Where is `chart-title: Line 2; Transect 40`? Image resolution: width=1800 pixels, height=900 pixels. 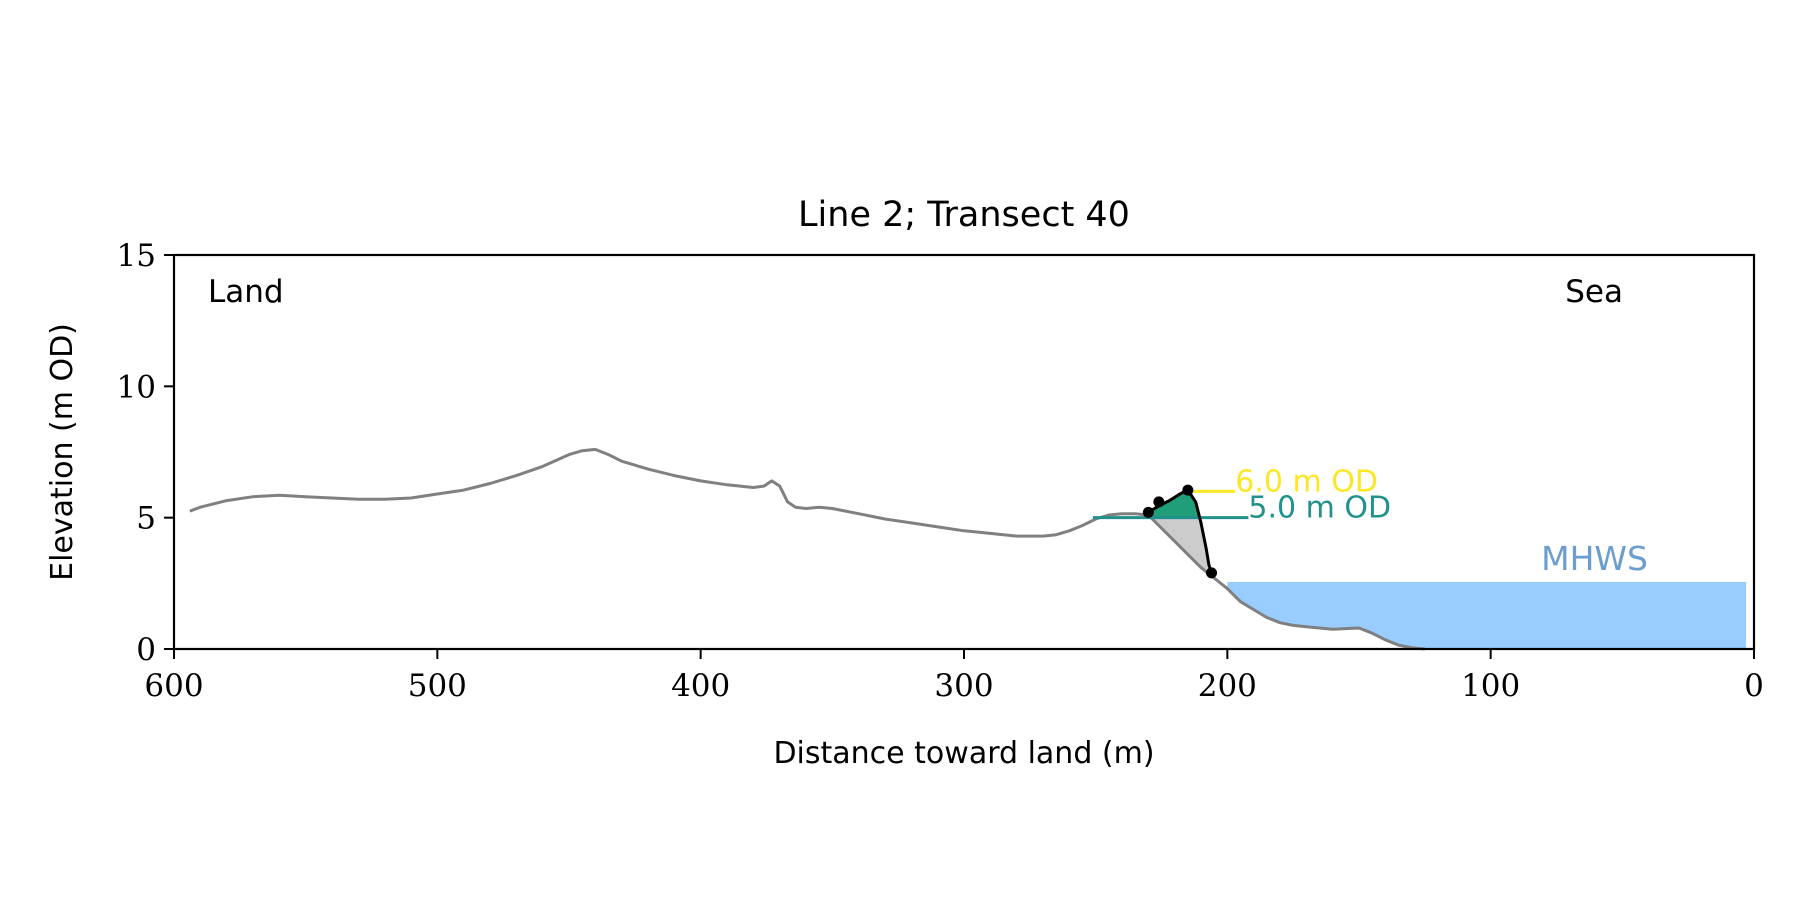 chart-title: Line 2; Transect 40 is located at coordinates (964, 215).